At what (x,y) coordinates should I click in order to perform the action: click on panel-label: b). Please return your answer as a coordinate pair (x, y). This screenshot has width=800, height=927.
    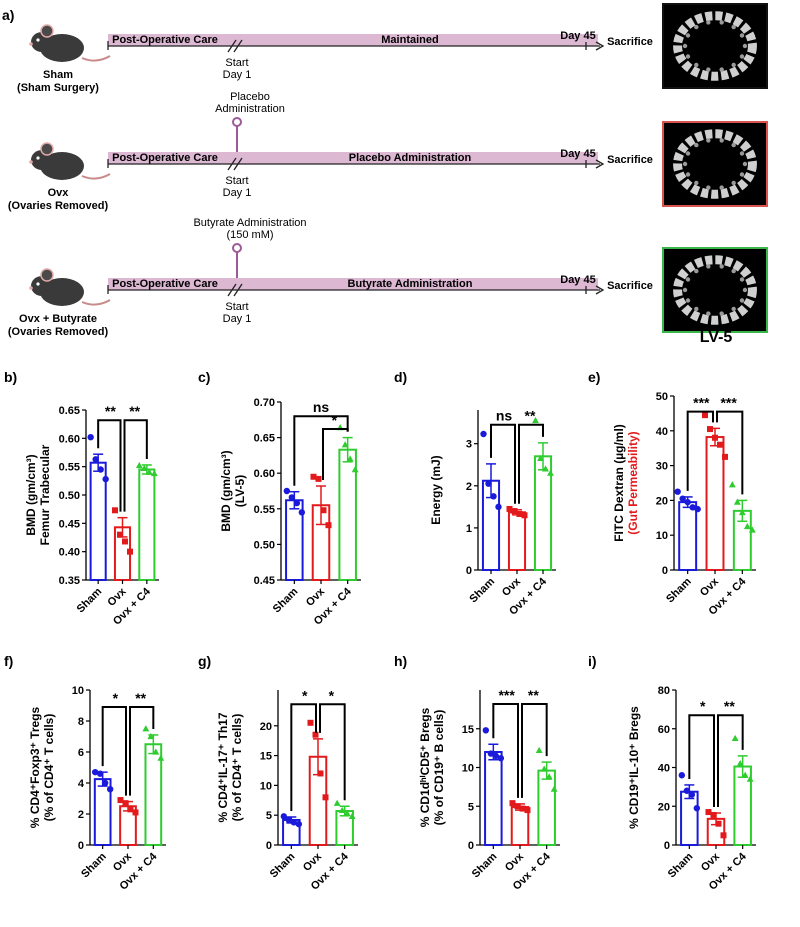
    Looking at the image, I should click on (10, 377).